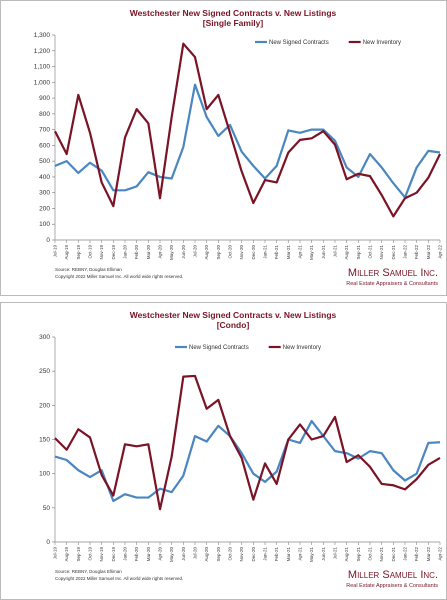 The image size is (447, 600). What do you see at coordinates (44, 440) in the screenshot?
I see `y-tick-label: 150` at bounding box center [44, 440].